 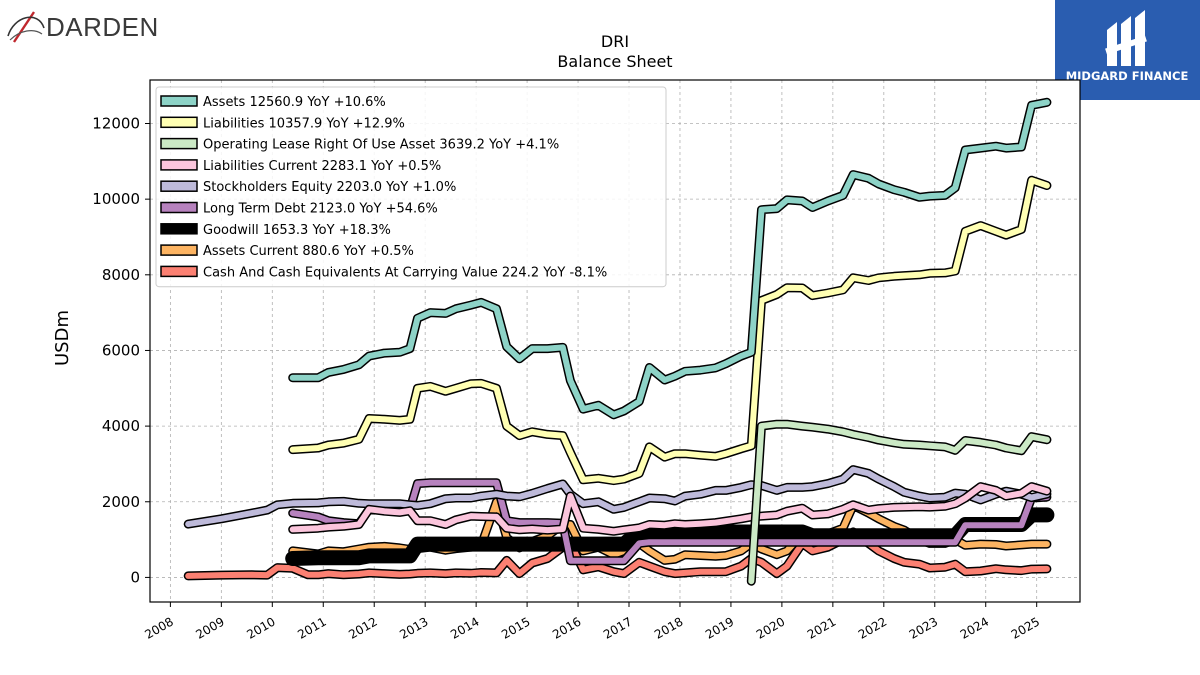 I want to click on legend-label: Assets Current 880.6 YoY +0.5%, so click(x=308, y=251).